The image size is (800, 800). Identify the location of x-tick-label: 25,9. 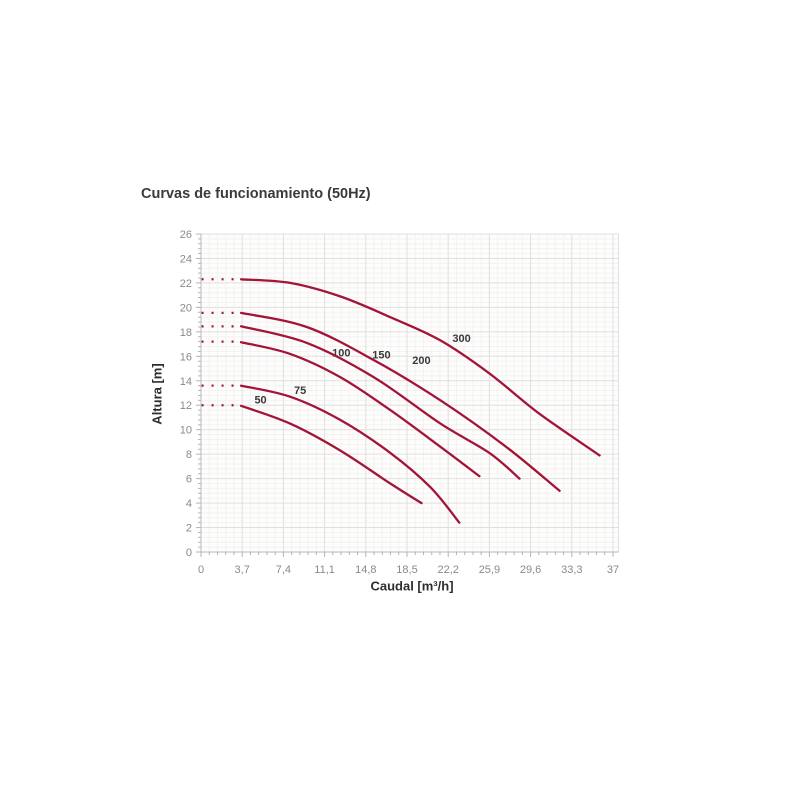
(489, 570).